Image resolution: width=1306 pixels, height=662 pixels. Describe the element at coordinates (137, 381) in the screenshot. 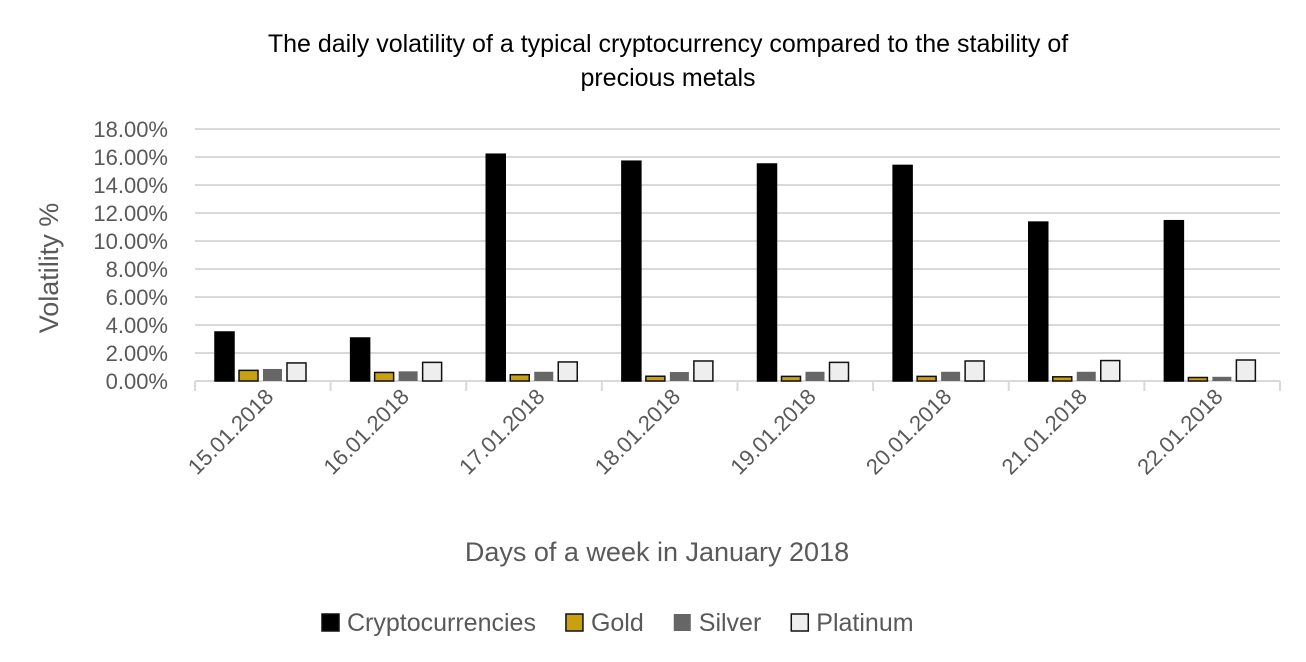

I see `y-tick-label: 0.00%` at that location.